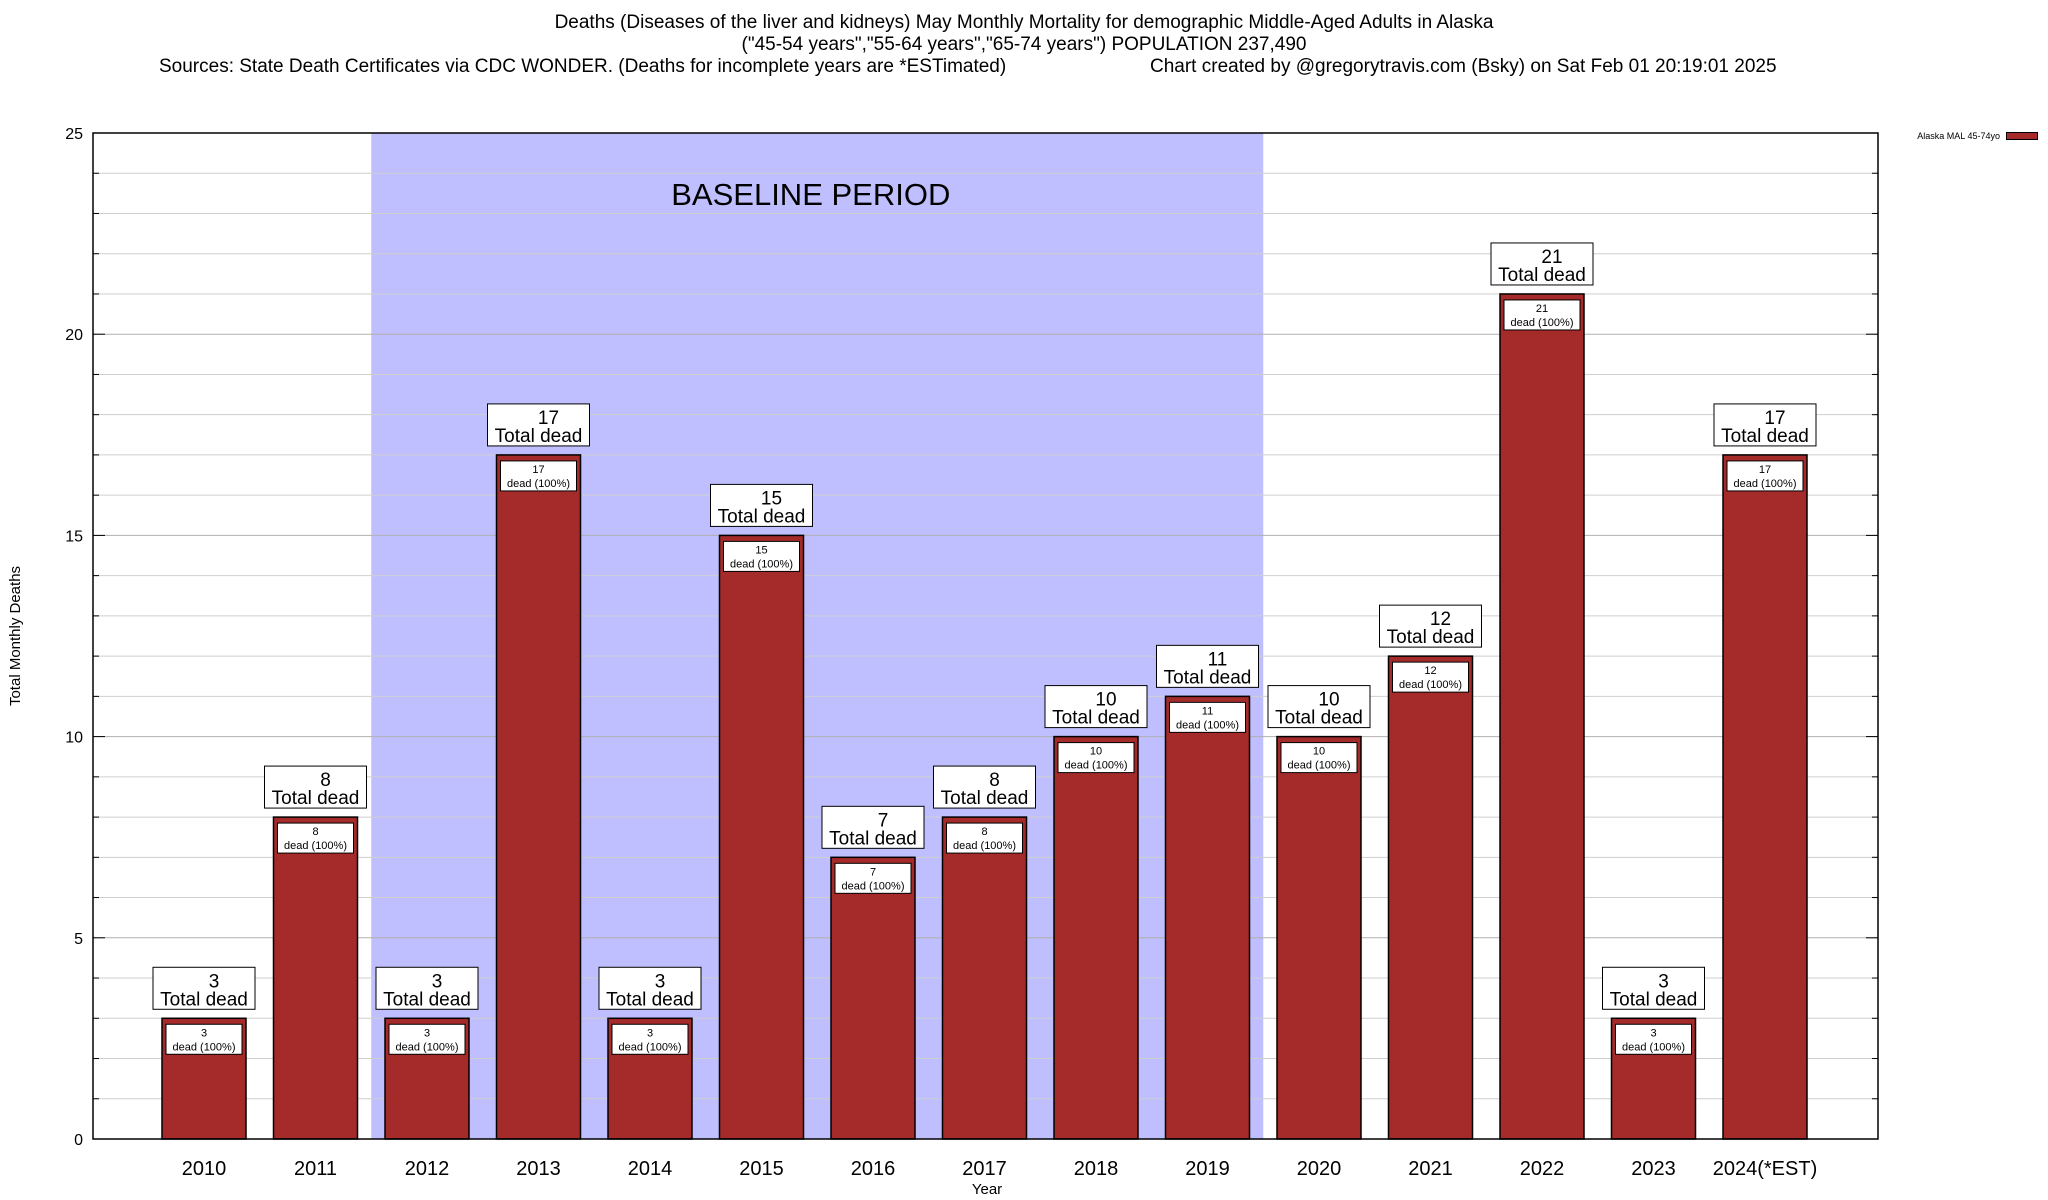  What do you see at coordinates (984, 1169) in the screenshot?
I see `x-tick-label: 2017` at bounding box center [984, 1169].